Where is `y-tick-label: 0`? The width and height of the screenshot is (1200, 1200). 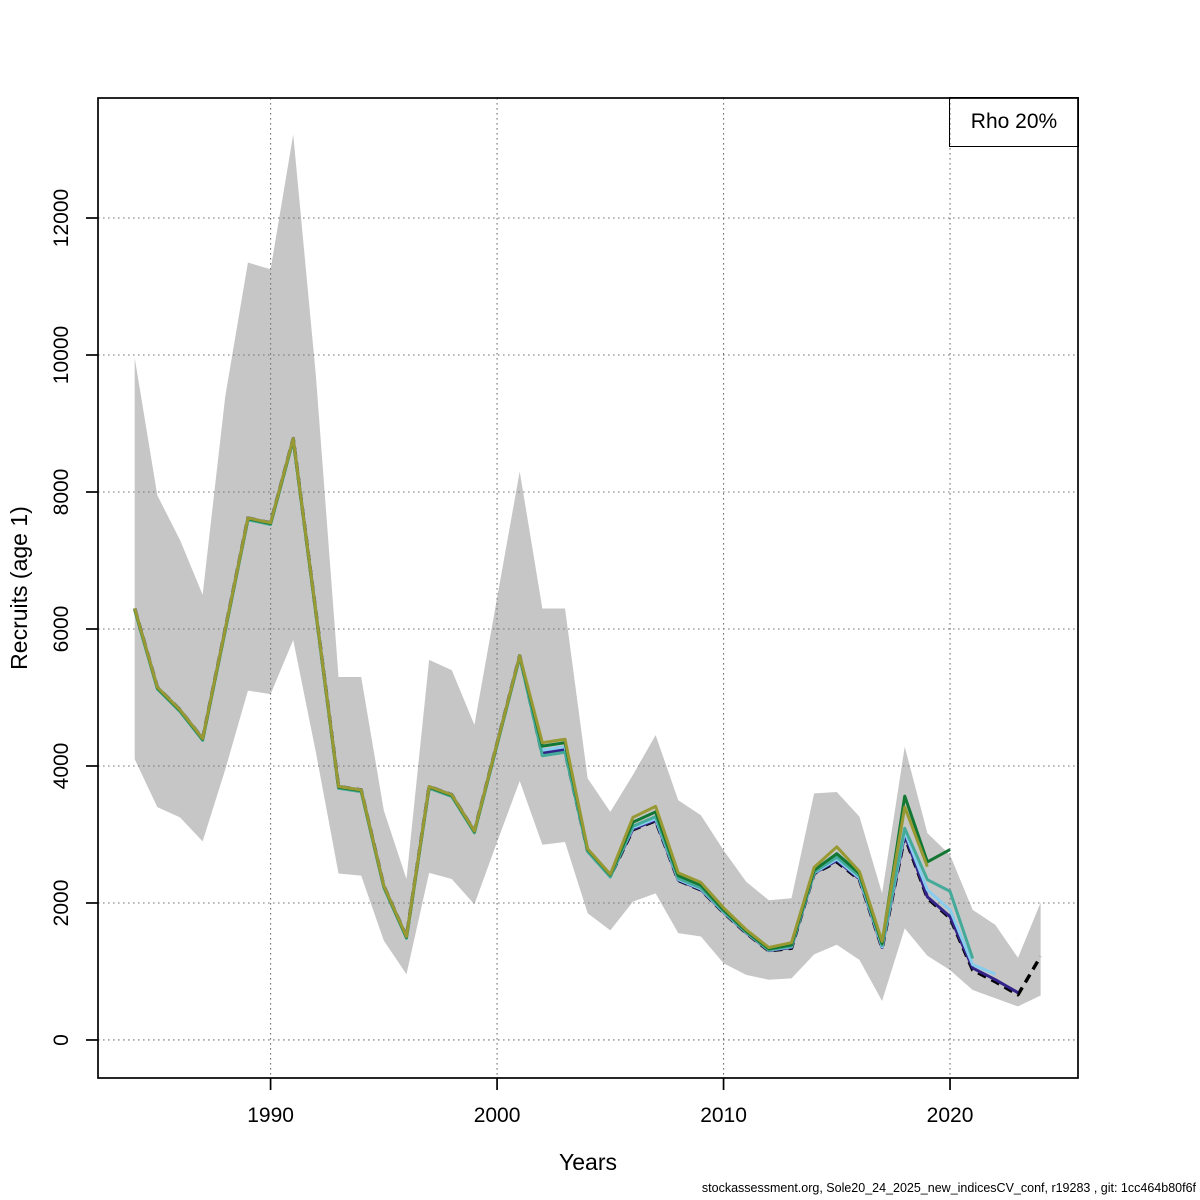
y-tick-label: 0 is located at coordinates (61, 1040).